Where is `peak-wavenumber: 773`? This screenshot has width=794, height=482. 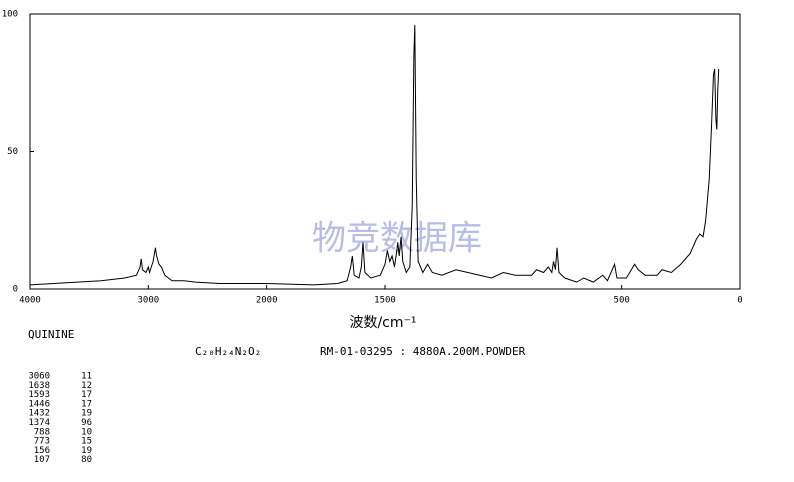
peak-wavenumber: 773 is located at coordinates (42, 442).